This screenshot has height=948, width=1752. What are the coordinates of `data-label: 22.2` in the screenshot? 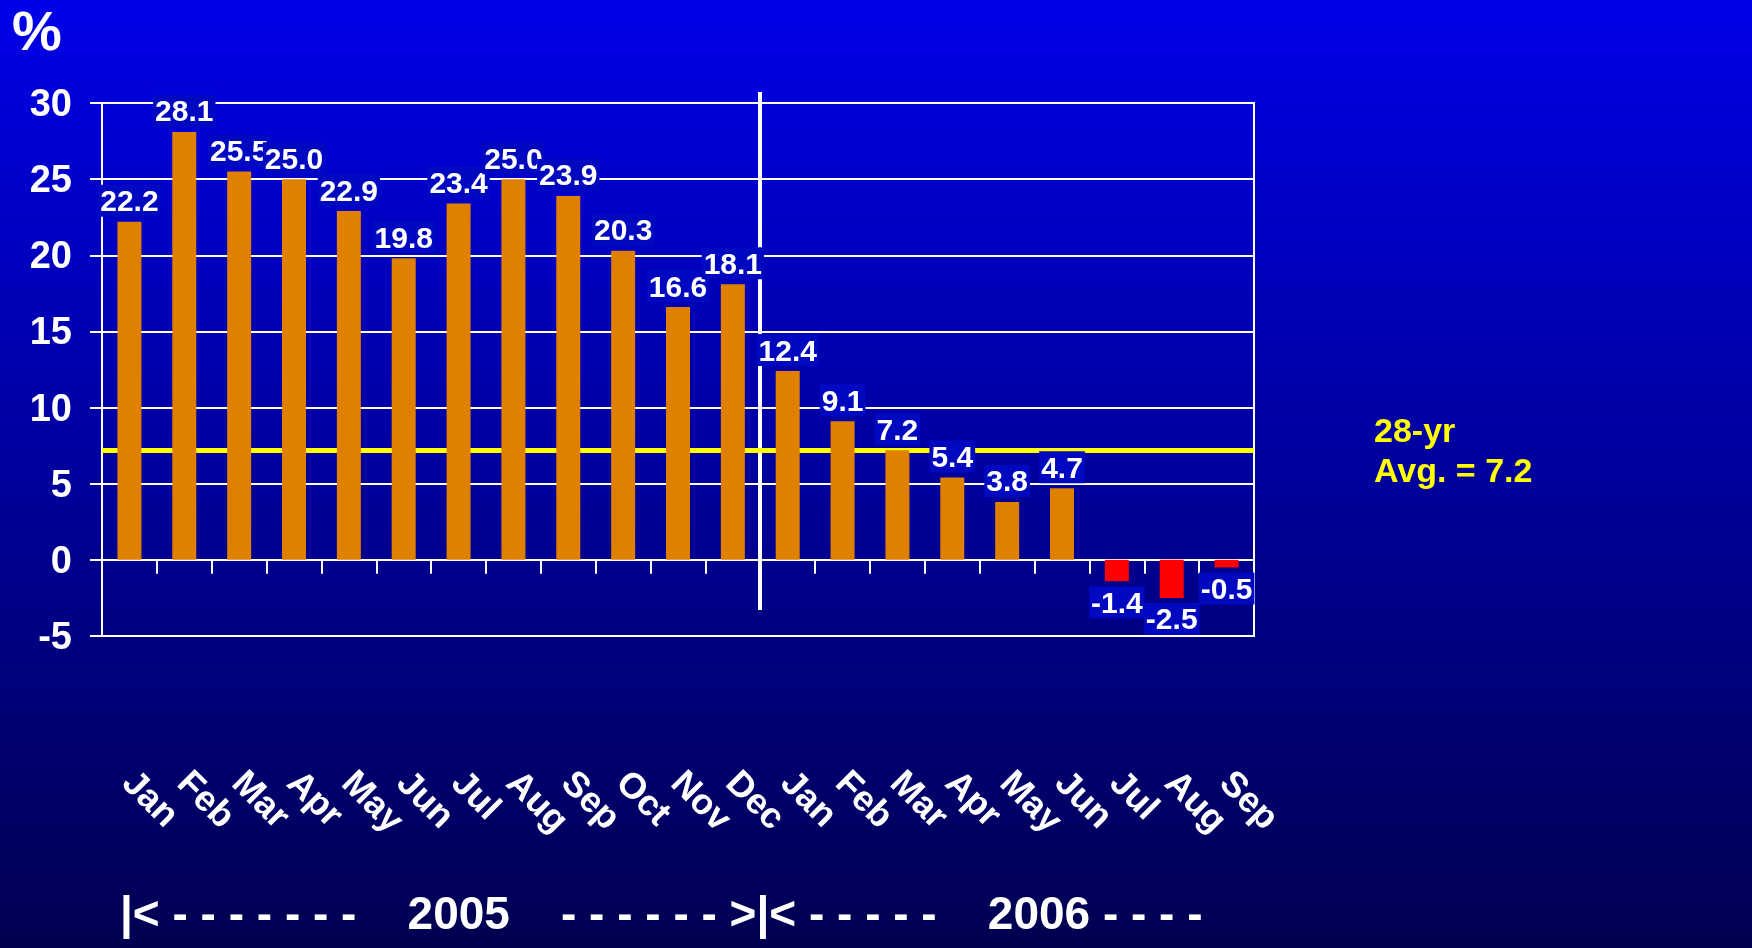 It's located at (129, 201).